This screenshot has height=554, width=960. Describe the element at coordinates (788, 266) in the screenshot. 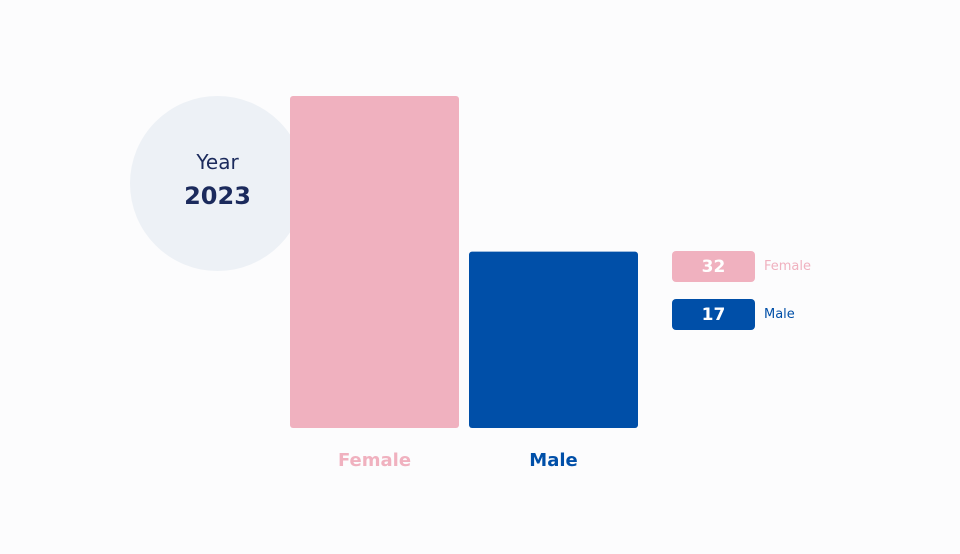

I see `legend-label: Female` at that location.